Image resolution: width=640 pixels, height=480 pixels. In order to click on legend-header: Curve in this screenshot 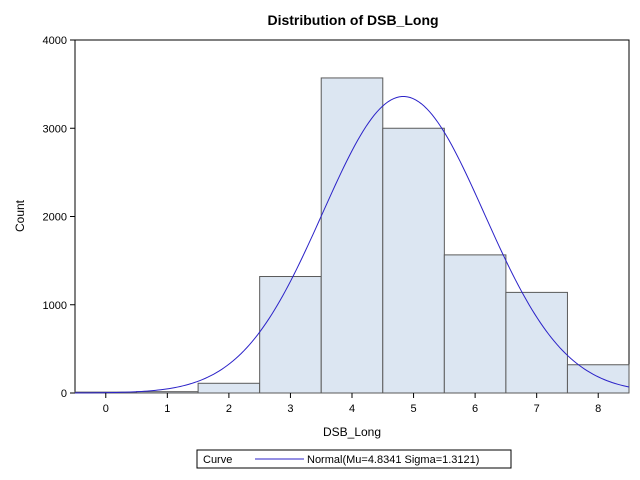, I will do `click(217, 460)`.